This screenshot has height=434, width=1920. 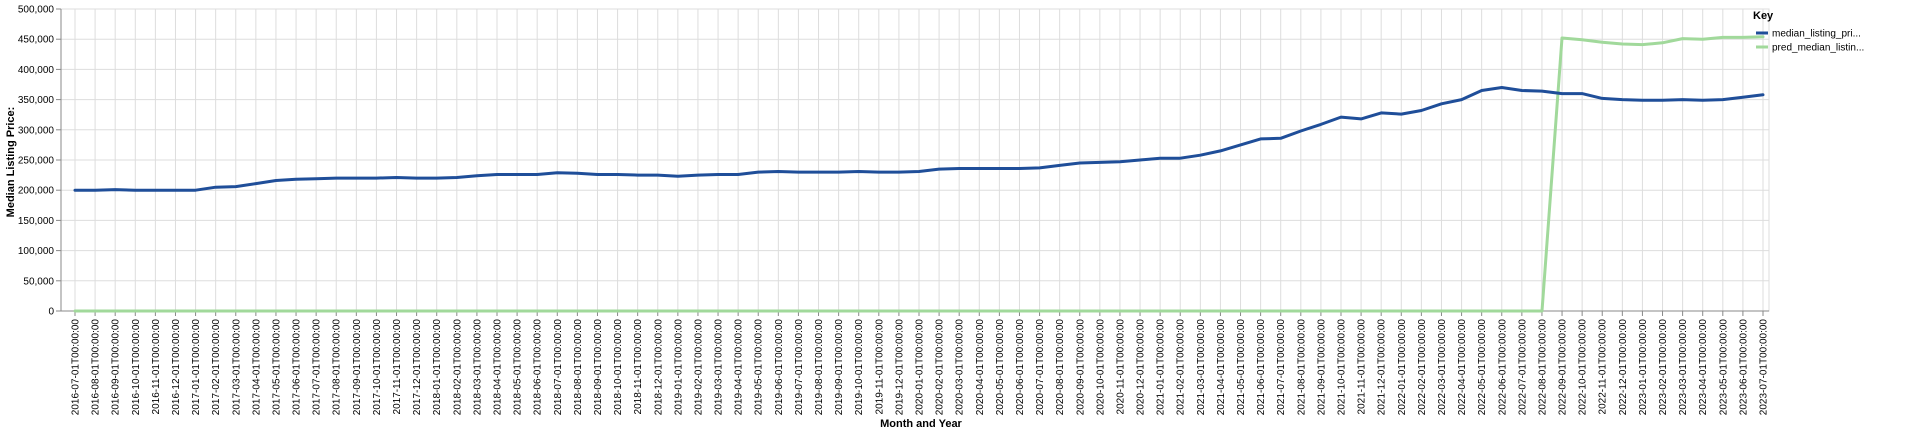 What do you see at coordinates (36, 251) in the screenshot?
I see `y-tick-label: 100,000` at bounding box center [36, 251].